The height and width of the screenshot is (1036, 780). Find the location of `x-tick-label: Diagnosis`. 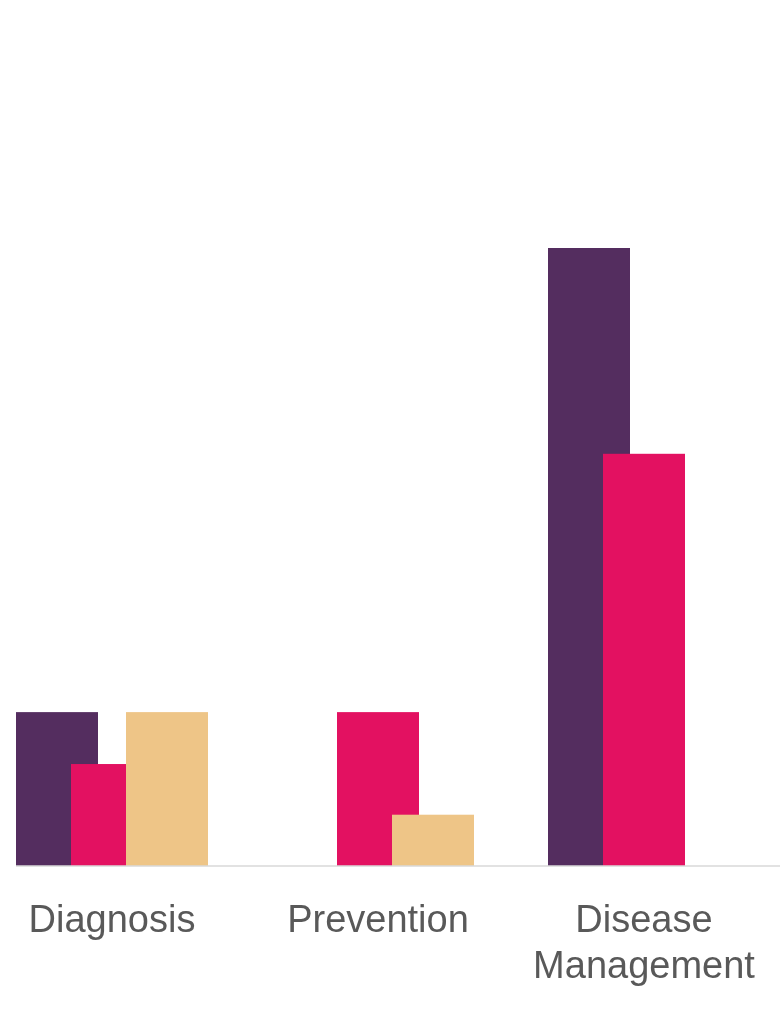

x-tick-label: Diagnosis is located at coordinates (112, 919).